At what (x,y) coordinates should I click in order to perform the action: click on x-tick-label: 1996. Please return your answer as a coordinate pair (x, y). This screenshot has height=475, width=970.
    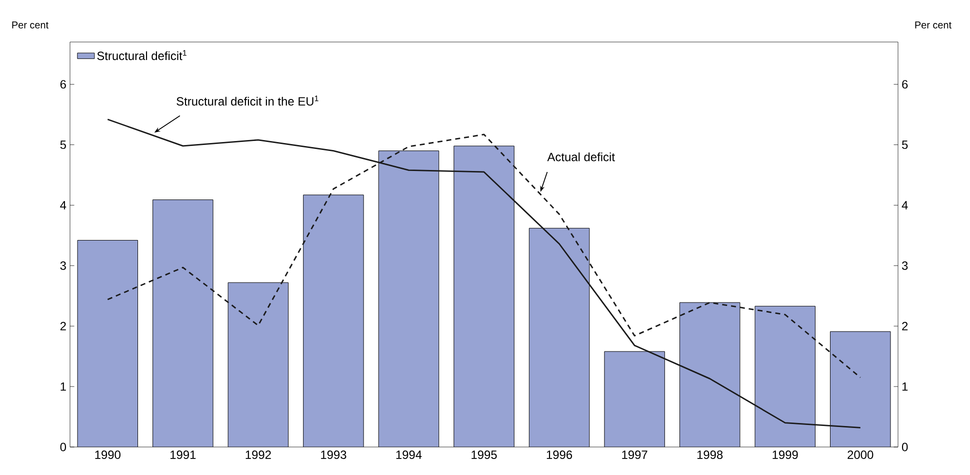
    Looking at the image, I should click on (559, 454).